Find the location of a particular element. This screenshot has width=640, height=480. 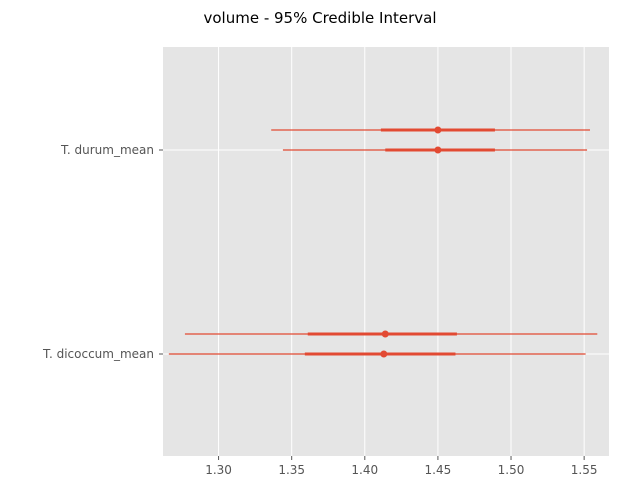

x-tick-label: 1.30 is located at coordinates (218, 470).